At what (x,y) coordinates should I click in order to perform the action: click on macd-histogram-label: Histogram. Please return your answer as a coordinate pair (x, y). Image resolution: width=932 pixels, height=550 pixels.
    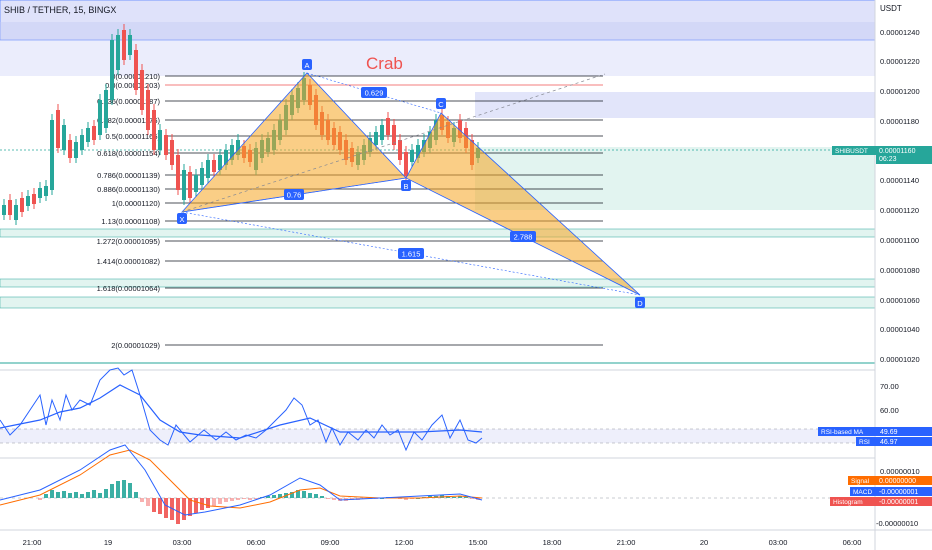
    Looking at the image, I should click on (848, 502).